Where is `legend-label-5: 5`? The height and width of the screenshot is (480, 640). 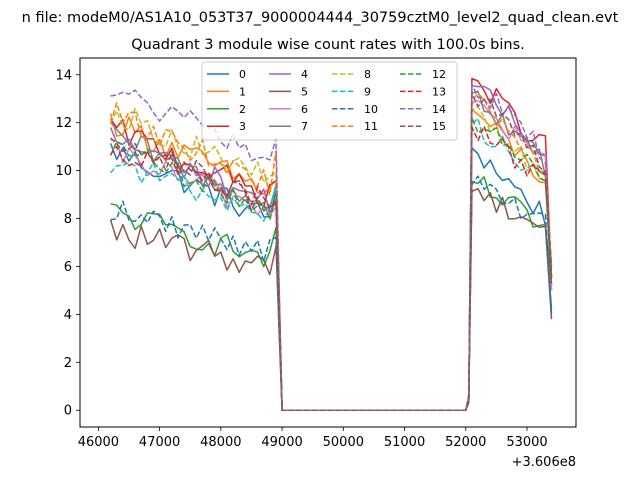
legend-label-5: 5 is located at coordinates (304, 91).